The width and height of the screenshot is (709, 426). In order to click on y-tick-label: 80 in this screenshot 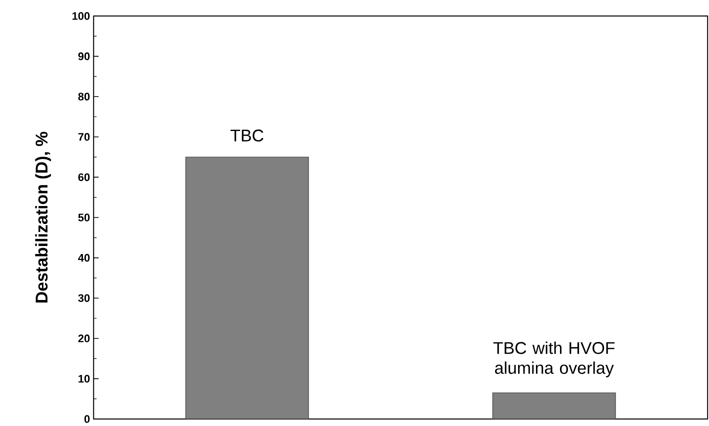, I will do `click(84, 96)`.